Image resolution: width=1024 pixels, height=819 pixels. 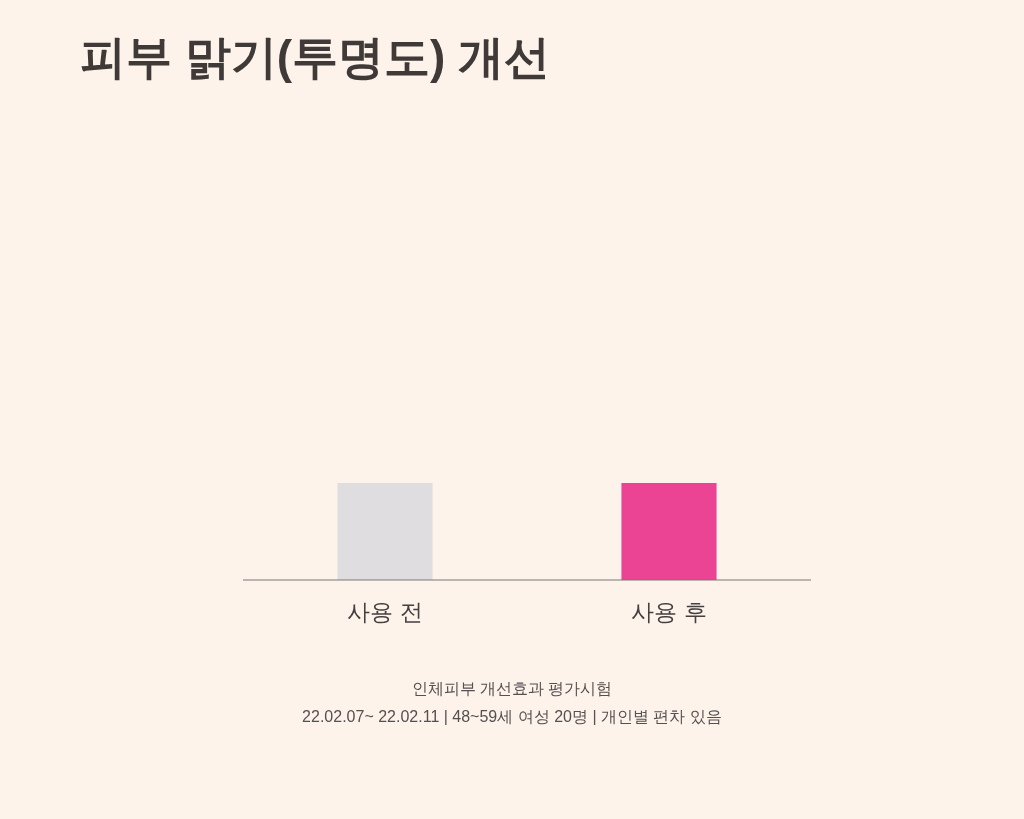 I want to click on annotation: 인체피부 개선효과 평가시험, so click(x=512, y=688).